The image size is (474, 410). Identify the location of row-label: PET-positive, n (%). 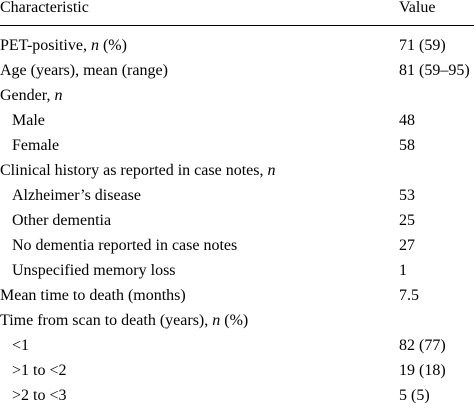
(63, 45).